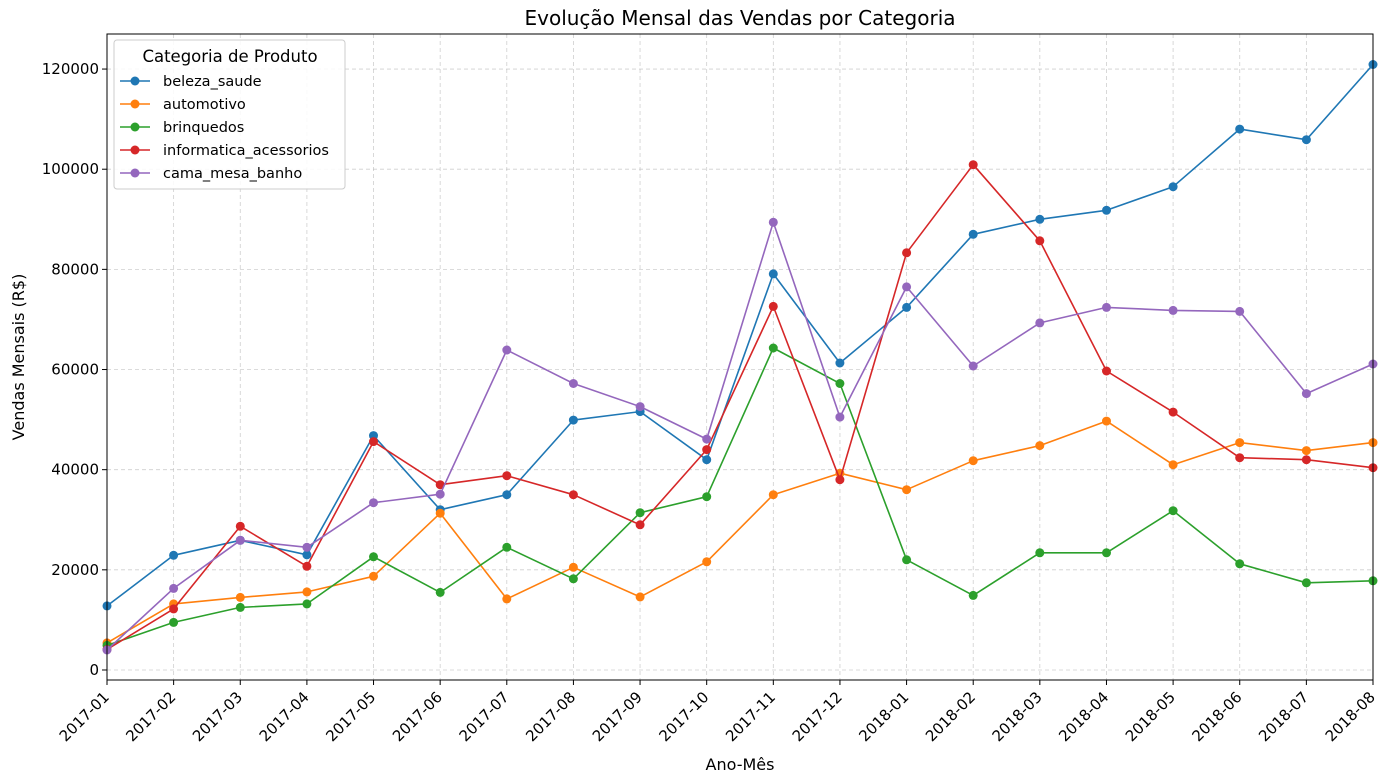  What do you see at coordinates (740, 764) in the screenshot?
I see `x-axis-label: Ano-Mês` at bounding box center [740, 764].